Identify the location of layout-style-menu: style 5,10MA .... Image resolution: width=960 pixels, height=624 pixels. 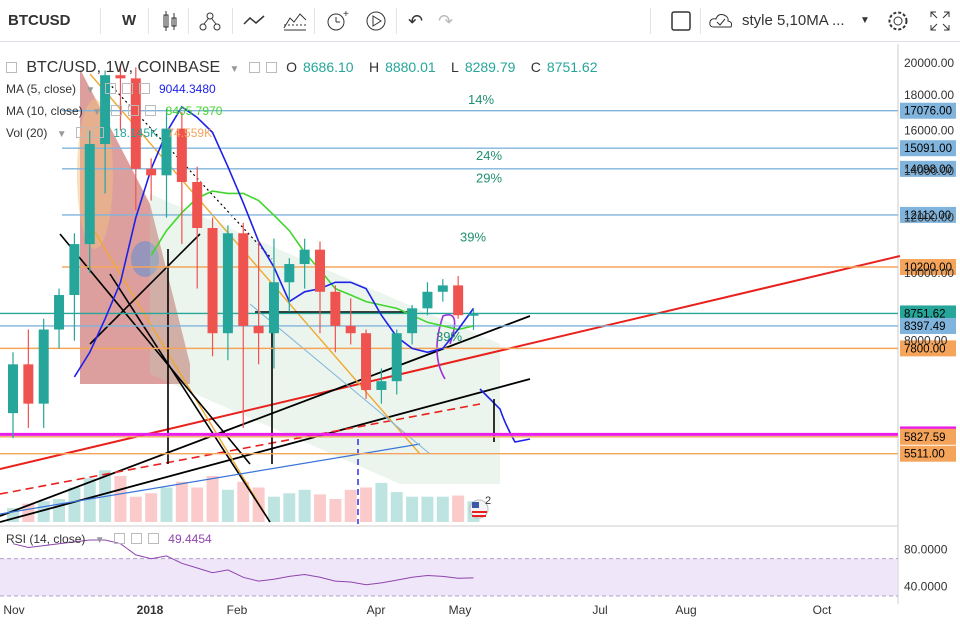
(793, 20).